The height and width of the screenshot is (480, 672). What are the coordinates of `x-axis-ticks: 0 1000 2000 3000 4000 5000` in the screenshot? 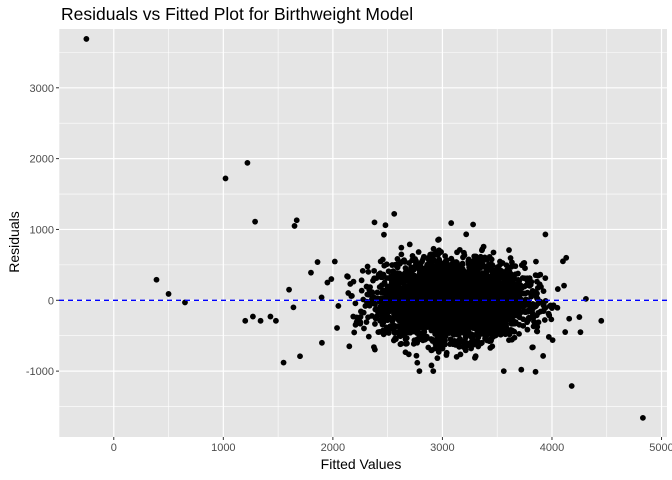 It's located at (391, 445).